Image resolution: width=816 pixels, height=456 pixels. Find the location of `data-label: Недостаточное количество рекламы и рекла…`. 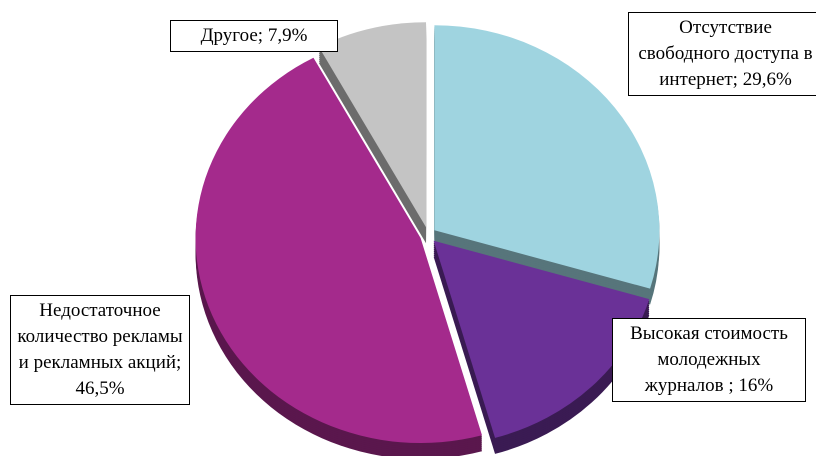

data-label: Недостаточное количество рекламы и рекла… is located at coordinates (100, 350).